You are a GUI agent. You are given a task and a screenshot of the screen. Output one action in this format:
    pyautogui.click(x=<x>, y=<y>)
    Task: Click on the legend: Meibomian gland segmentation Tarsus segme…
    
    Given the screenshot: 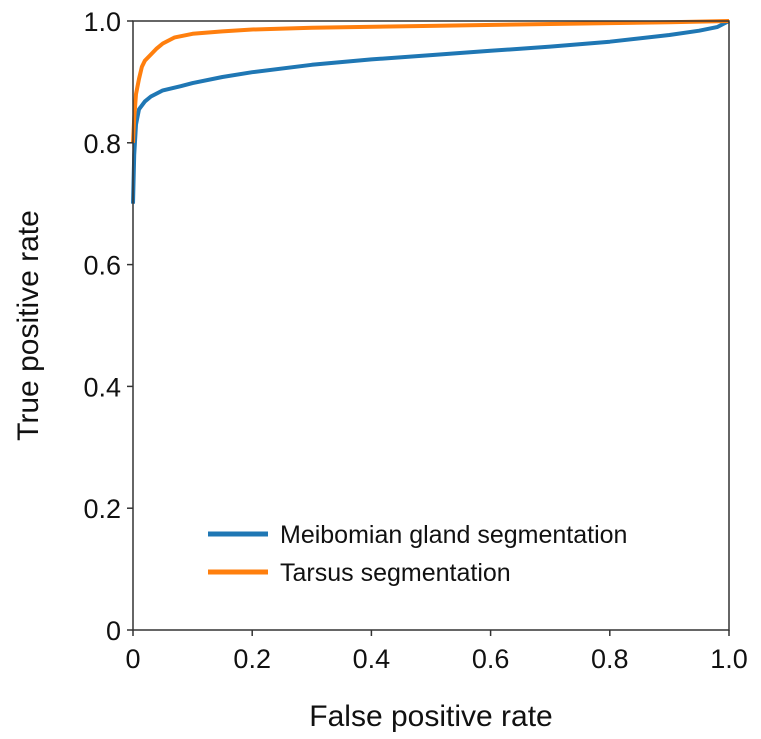 What is the action you would take?
    pyautogui.click(x=417, y=554)
    